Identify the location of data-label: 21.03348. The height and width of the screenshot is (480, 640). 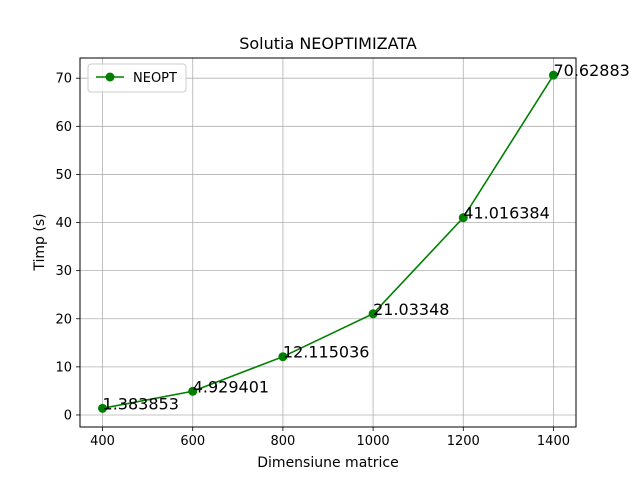
(411, 309).